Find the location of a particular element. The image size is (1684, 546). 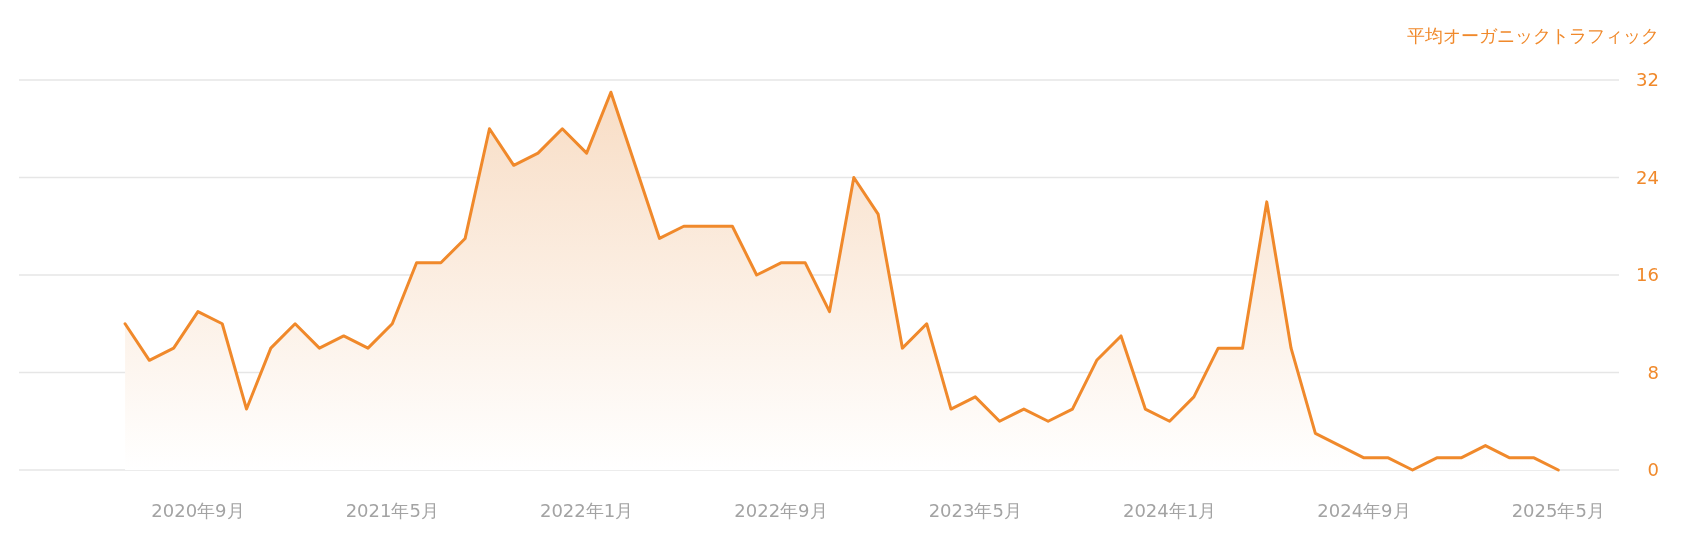

y-tick-label: 32 is located at coordinates (1647, 80).